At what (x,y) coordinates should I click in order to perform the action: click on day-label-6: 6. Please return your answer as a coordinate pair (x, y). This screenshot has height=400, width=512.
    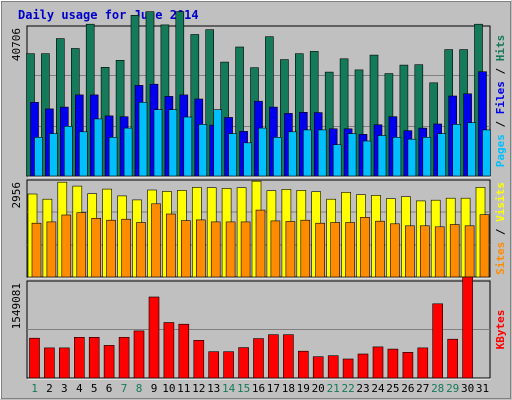
    Looking at the image, I should click on (109, 388).